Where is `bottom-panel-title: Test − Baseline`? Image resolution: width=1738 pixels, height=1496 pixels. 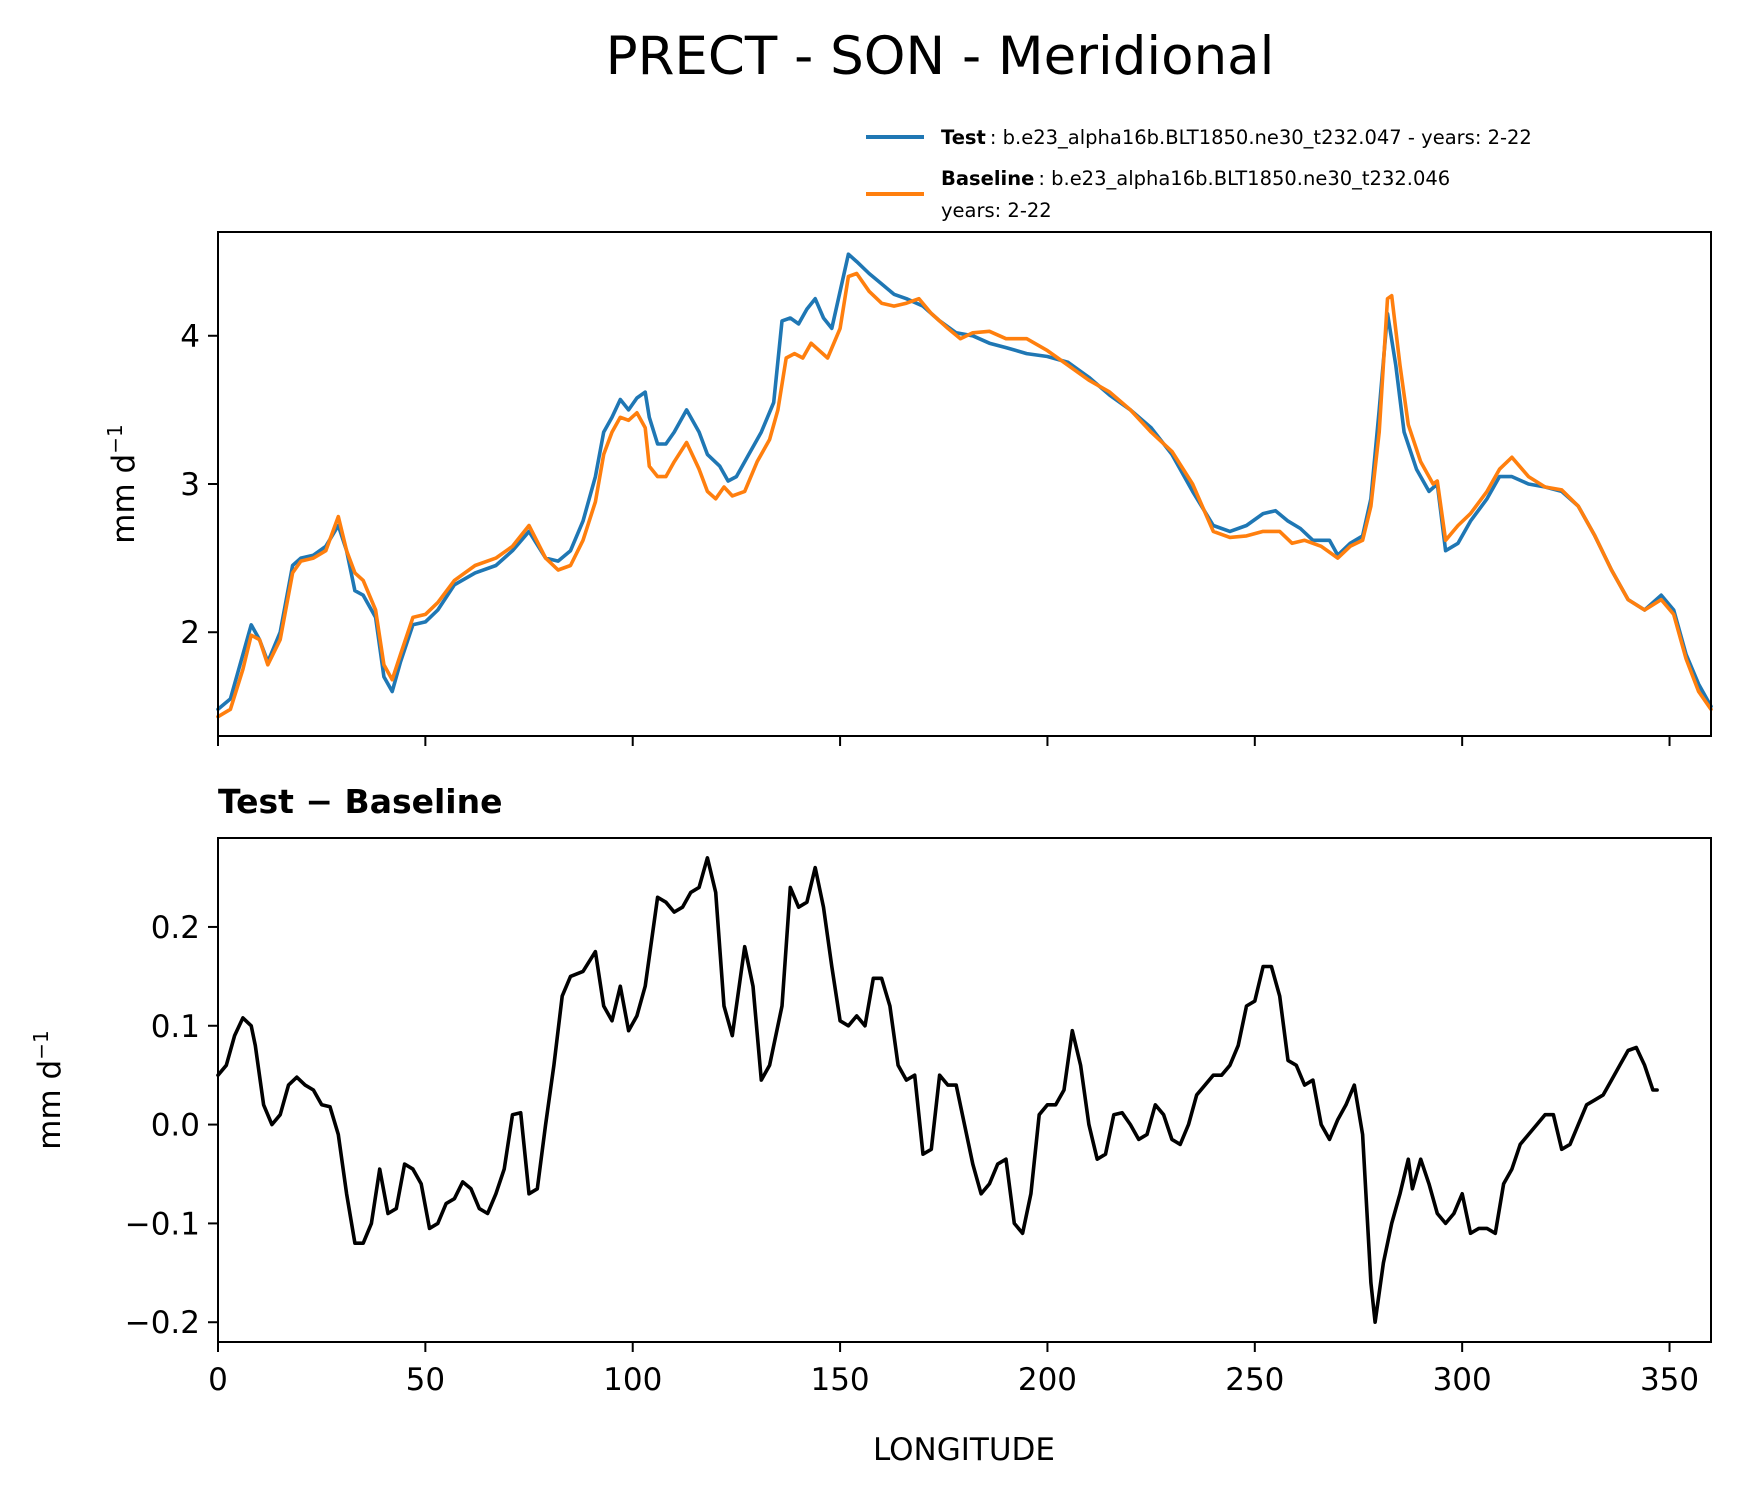 bottom-panel-title: Test − Baseline is located at coordinates (360, 801).